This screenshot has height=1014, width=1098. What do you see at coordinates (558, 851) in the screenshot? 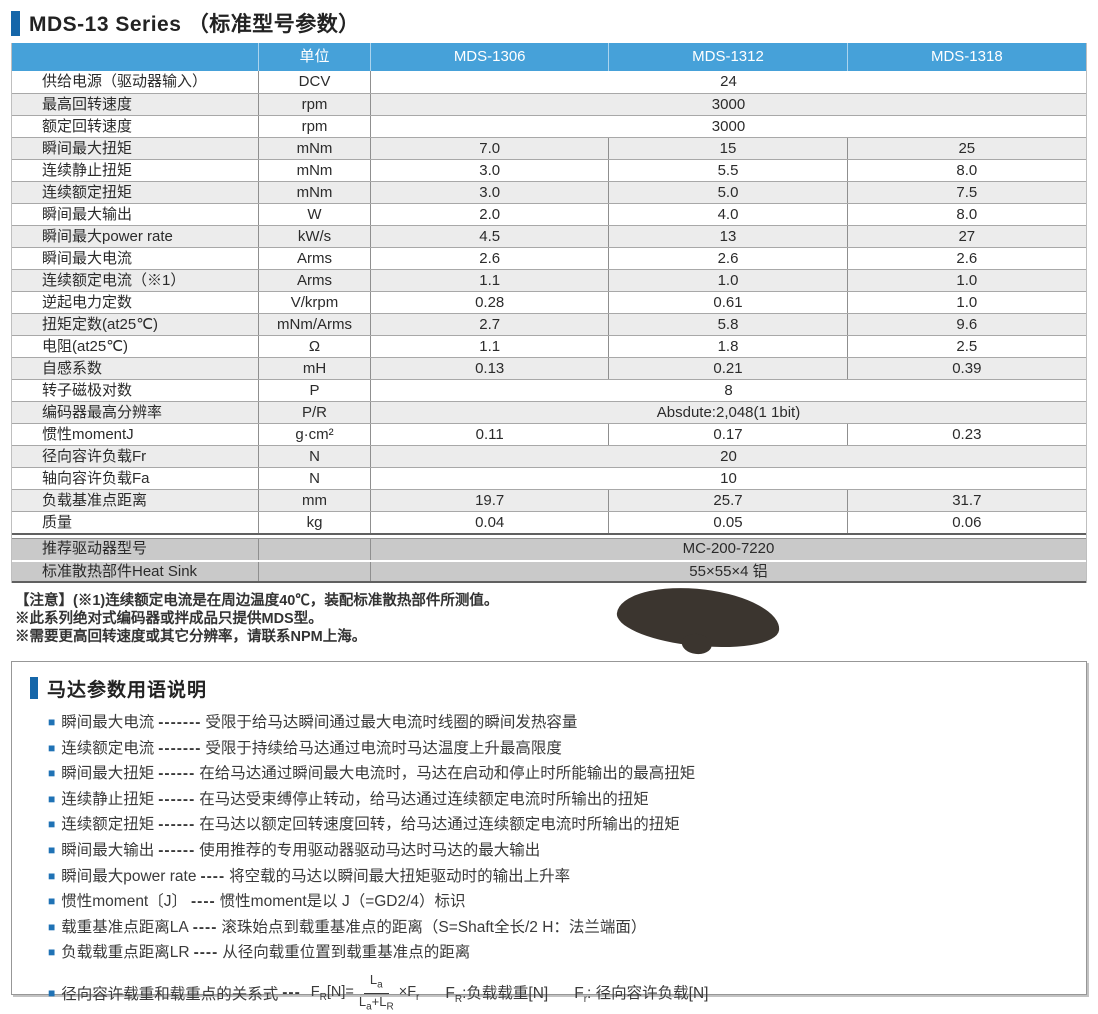
I see `glossary-item: ■ 瞬间最大输出 ------ 使用推荐的专用驱动器驱动马达时马达的最大输出` at bounding box center [558, 851].